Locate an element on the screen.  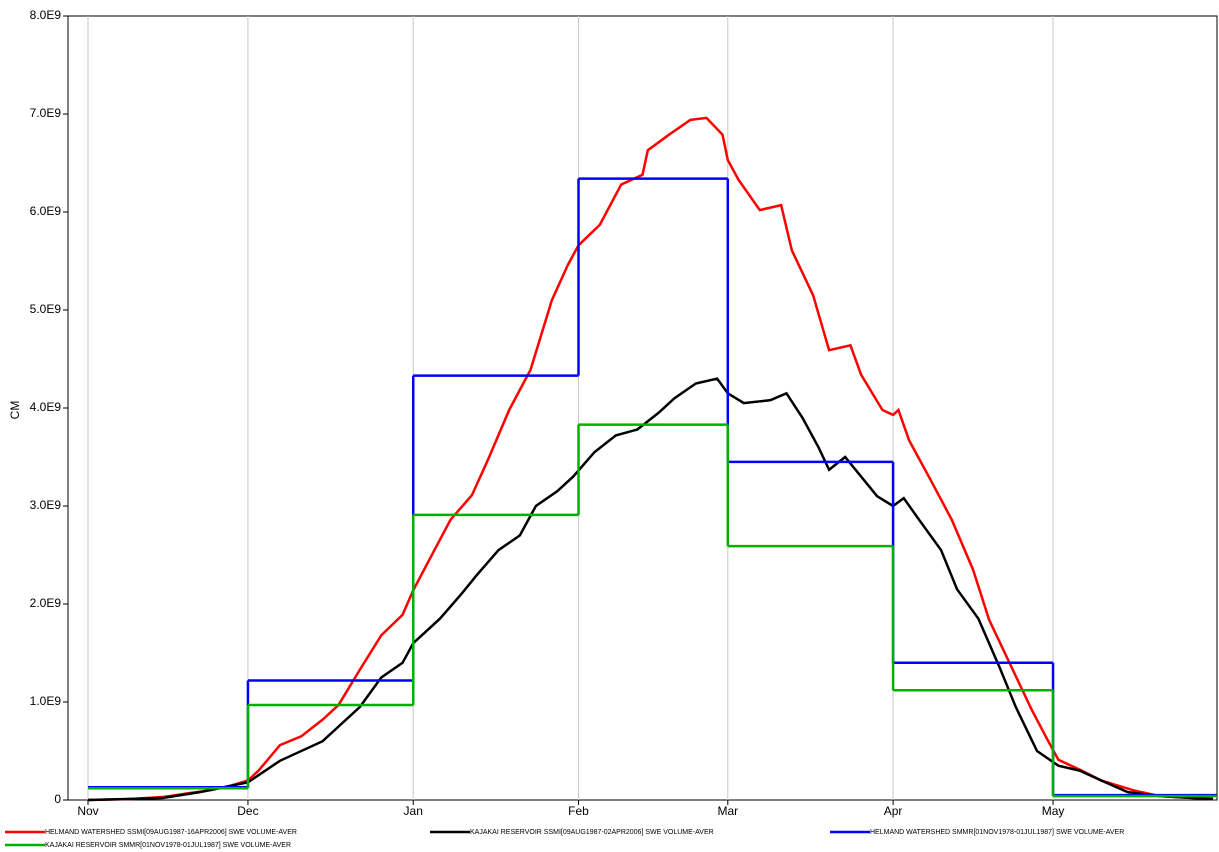
y-tick-label: 6.0E9 is located at coordinates (46, 211).